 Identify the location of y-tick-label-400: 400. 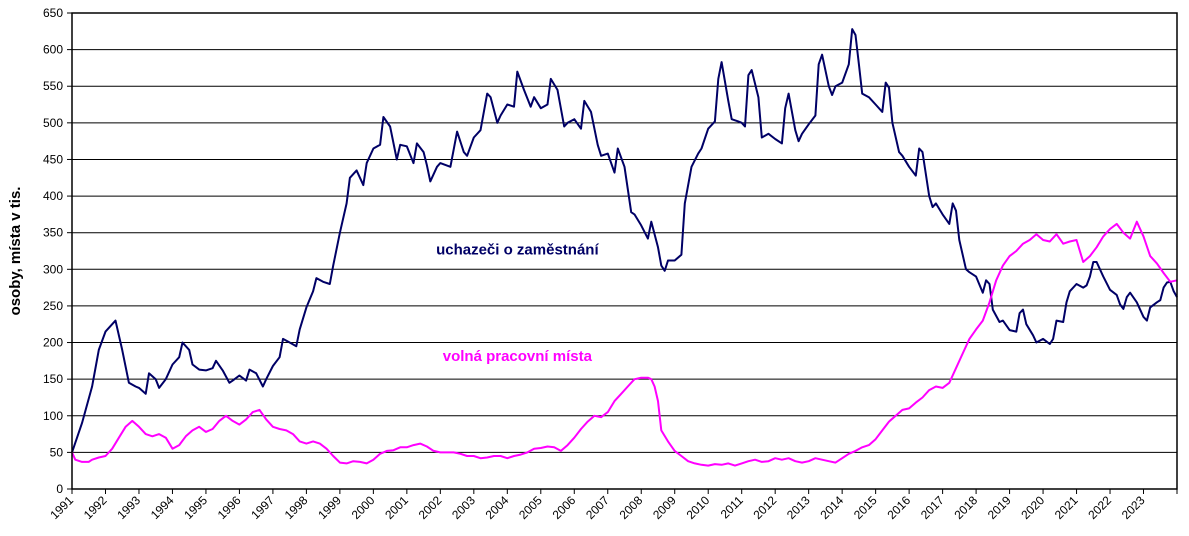
(53, 196).